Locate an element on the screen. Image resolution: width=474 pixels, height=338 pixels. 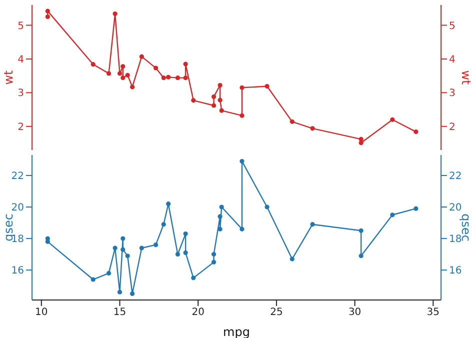
y2-tick-label: 16 is located at coordinates (455, 271).